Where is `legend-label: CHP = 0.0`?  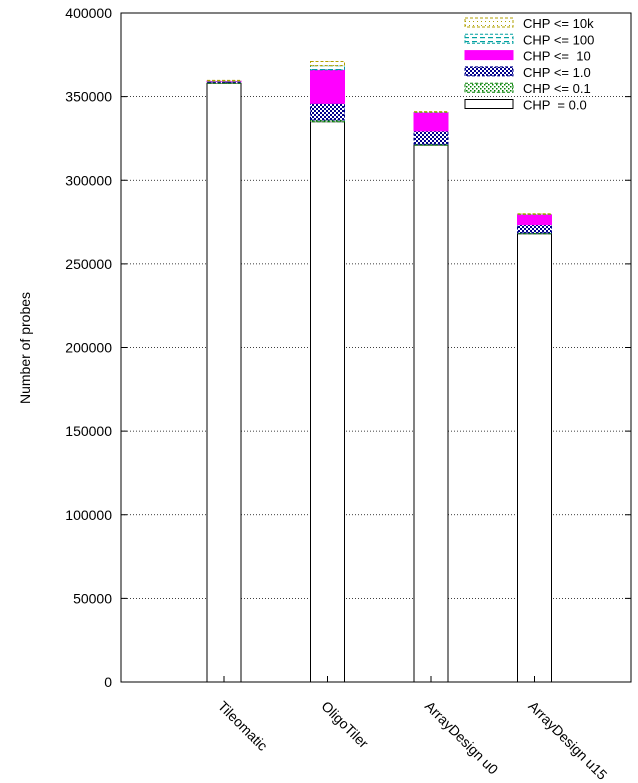 legend-label: CHP = 0.0 is located at coordinates (555, 105).